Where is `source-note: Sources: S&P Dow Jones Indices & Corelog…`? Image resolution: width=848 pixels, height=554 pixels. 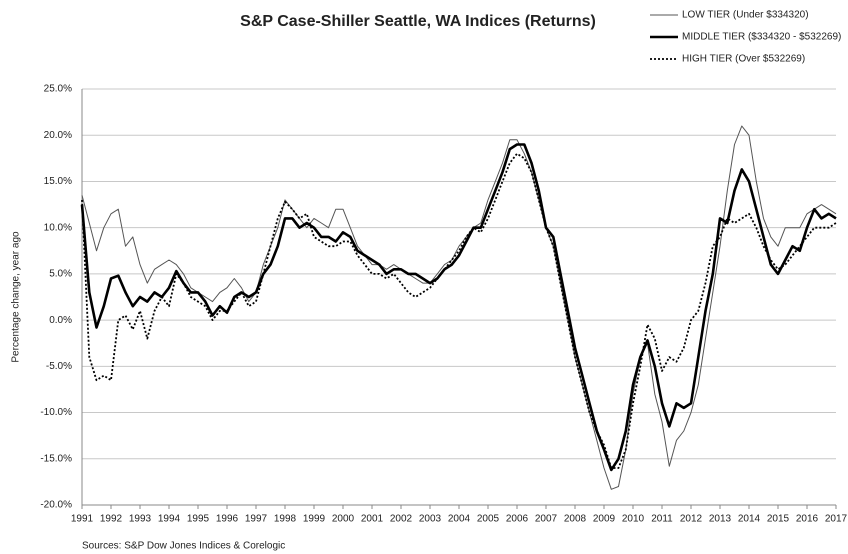
source-note: Sources: S&P Dow Jones Indices & Corelog… is located at coordinates (183, 546).